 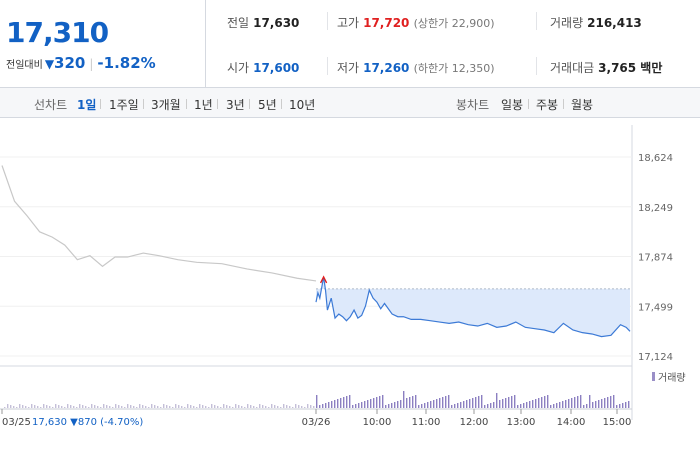 I want to click on x-tick-label: 03/26, so click(x=316, y=422).